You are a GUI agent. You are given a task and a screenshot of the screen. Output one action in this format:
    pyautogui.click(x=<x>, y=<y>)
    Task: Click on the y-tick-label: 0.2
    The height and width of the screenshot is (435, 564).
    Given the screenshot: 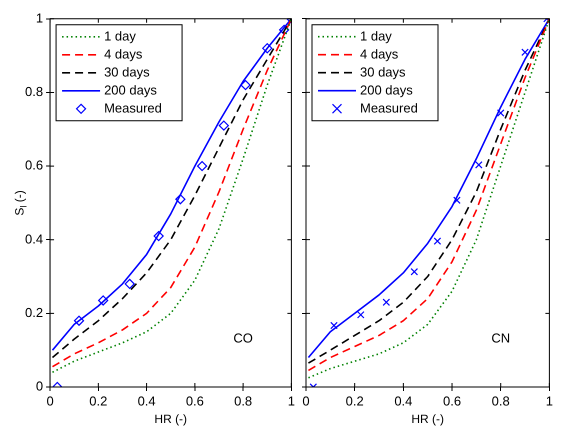 What is the action you would take?
    pyautogui.click(x=34, y=312)
    